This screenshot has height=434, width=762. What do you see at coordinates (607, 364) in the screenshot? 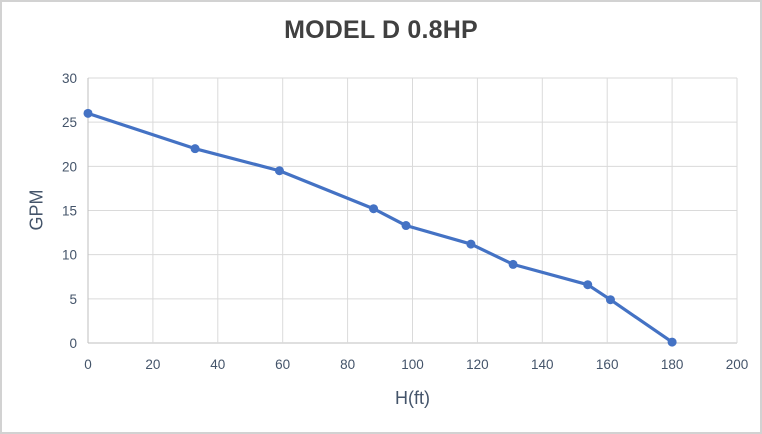
I see `x-tick-label: 160` at bounding box center [607, 364].